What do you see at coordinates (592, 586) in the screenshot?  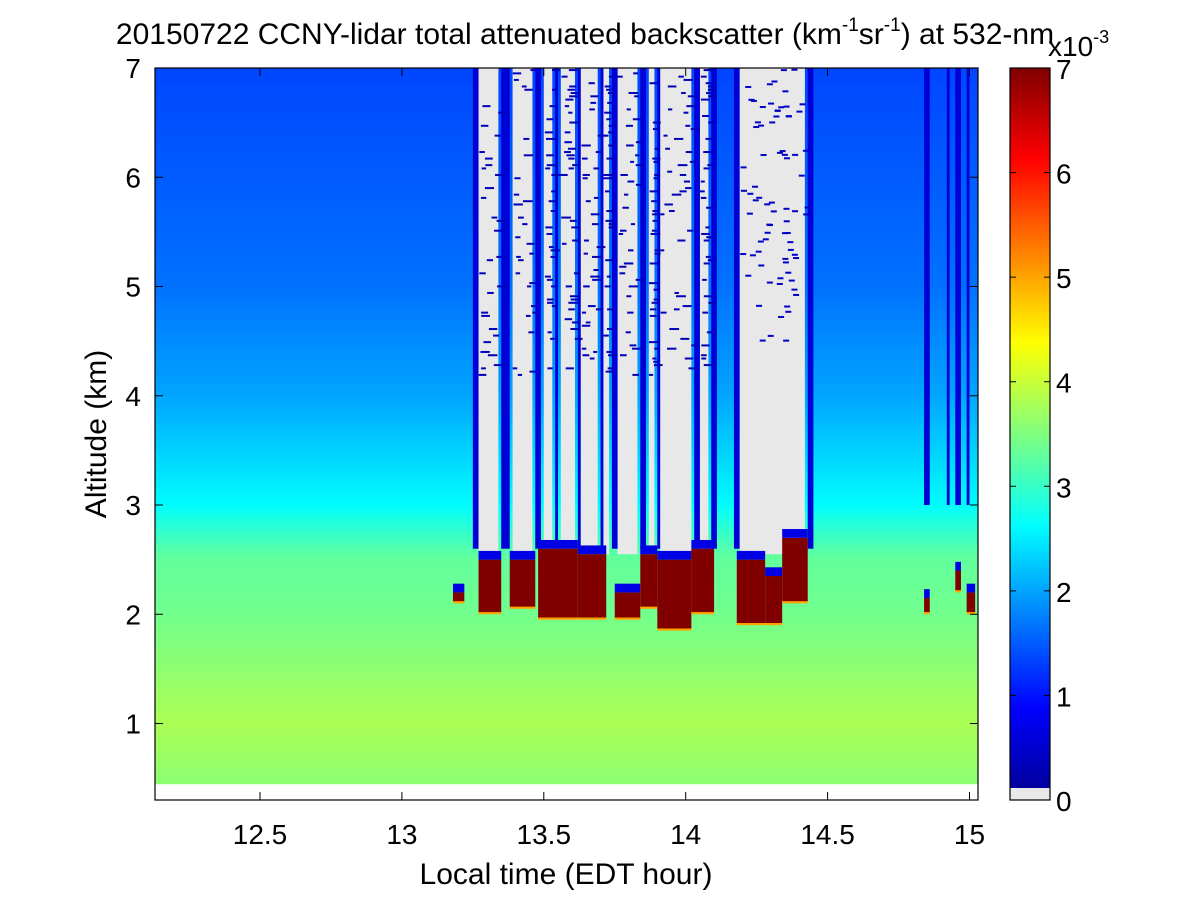 I see `cloud-layer` at bounding box center [592, 586].